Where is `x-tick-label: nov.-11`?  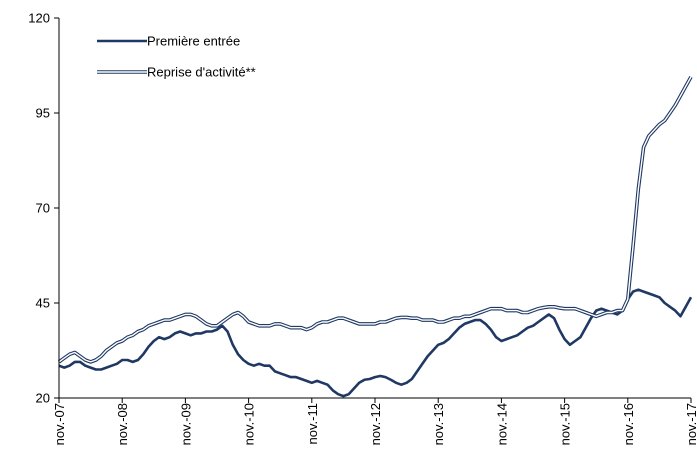 x-tick-label: nov.-11 is located at coordinates (312, 423).